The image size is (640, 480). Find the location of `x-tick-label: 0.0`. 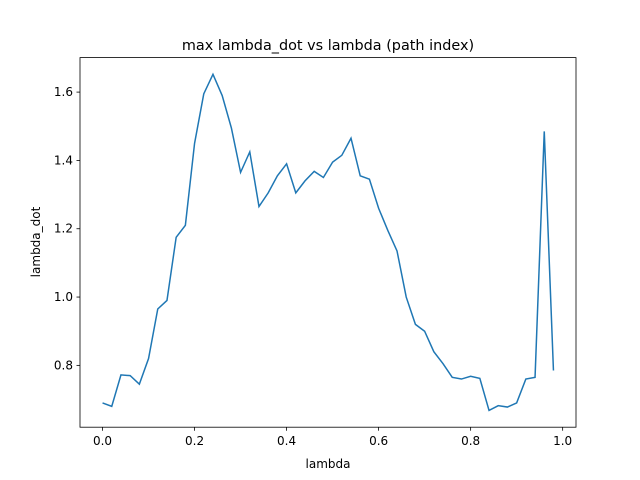

x-tick-label: 0.0 is located at coordinates (102, 441).